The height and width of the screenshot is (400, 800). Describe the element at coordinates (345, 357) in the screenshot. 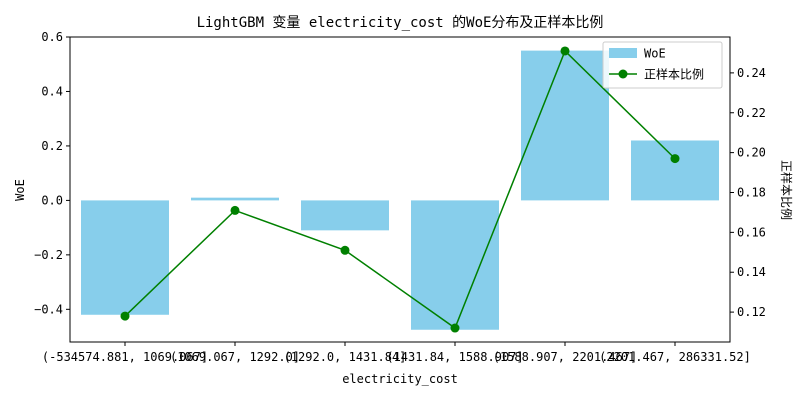

I see `x-tick-label-2: (1292.0, 1431.84]` at that location.